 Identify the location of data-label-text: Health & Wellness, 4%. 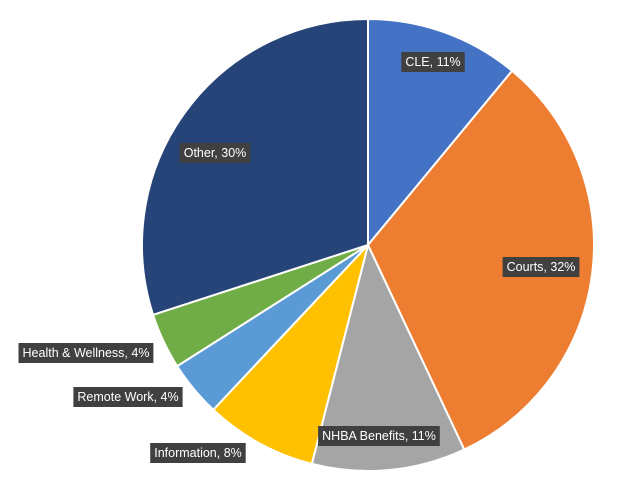
(86, 353).